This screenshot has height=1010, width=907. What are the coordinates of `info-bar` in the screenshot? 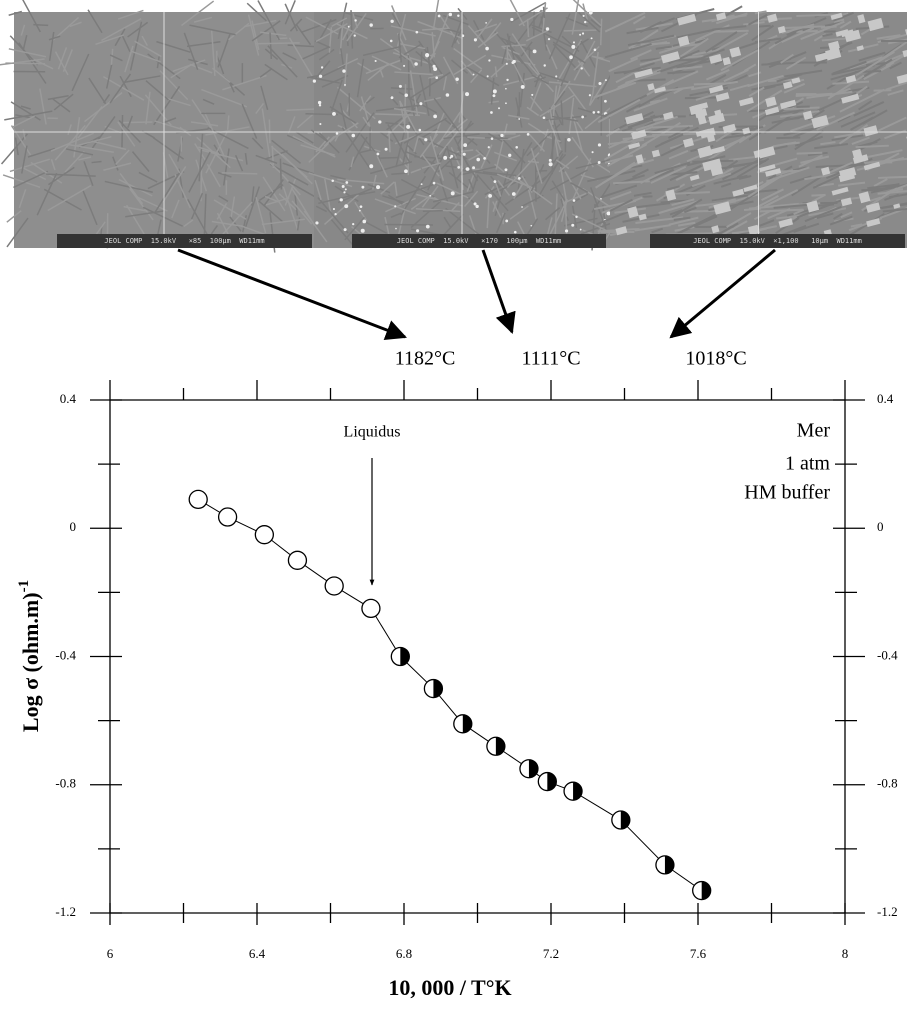 It's located at (184, 241).